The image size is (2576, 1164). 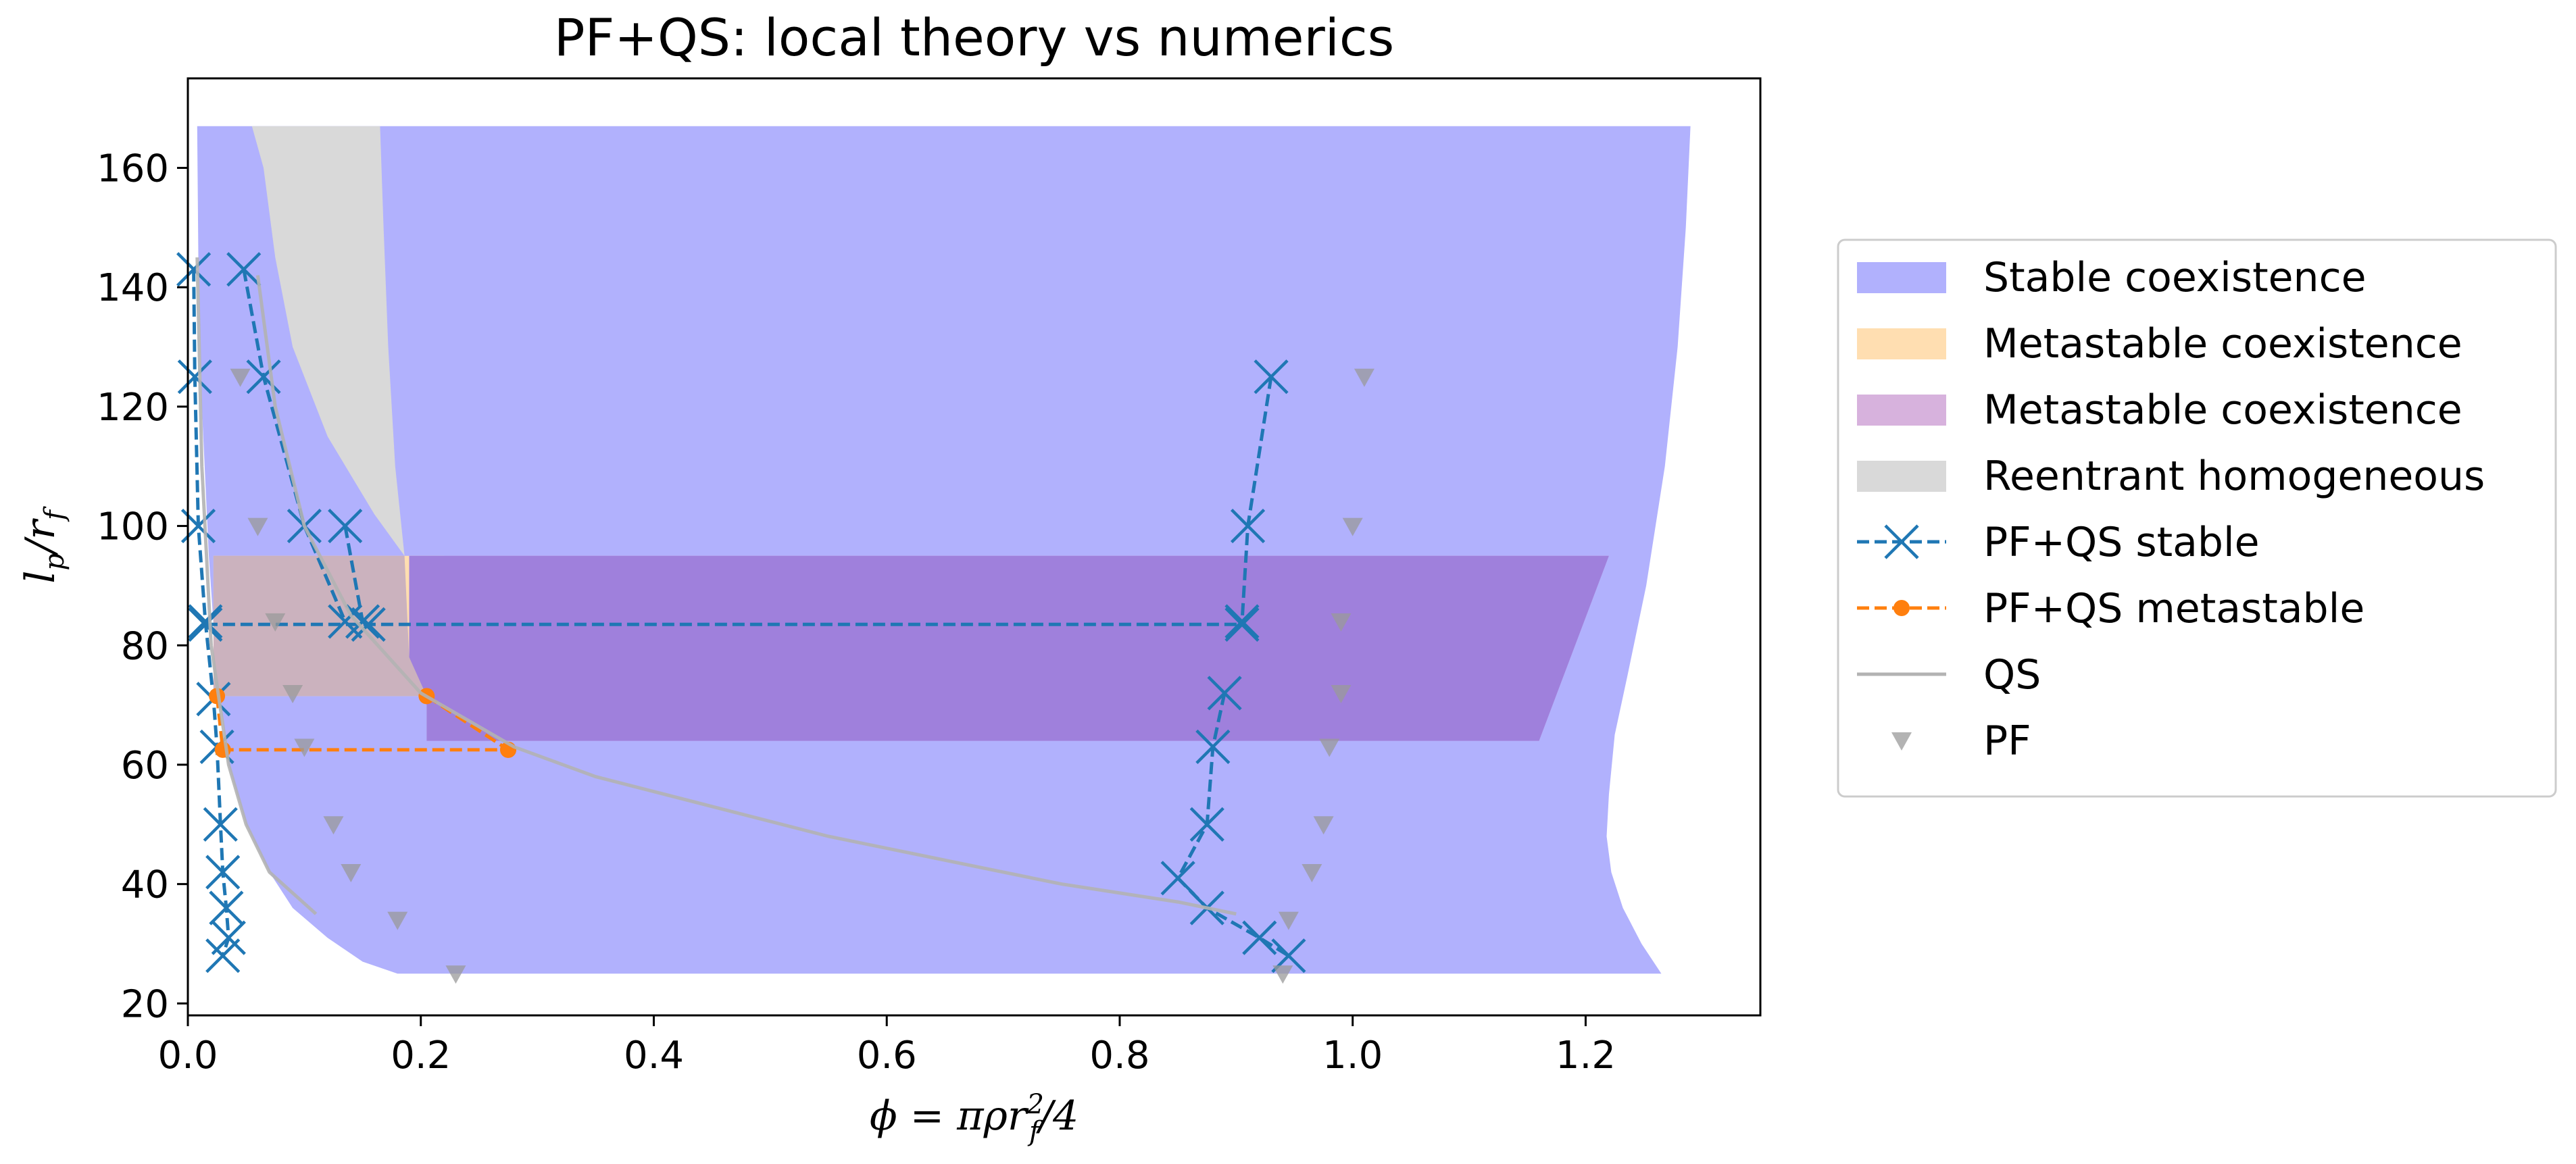 I want to click on y-axis-label-sub1: p, so click(x=55, y=562).